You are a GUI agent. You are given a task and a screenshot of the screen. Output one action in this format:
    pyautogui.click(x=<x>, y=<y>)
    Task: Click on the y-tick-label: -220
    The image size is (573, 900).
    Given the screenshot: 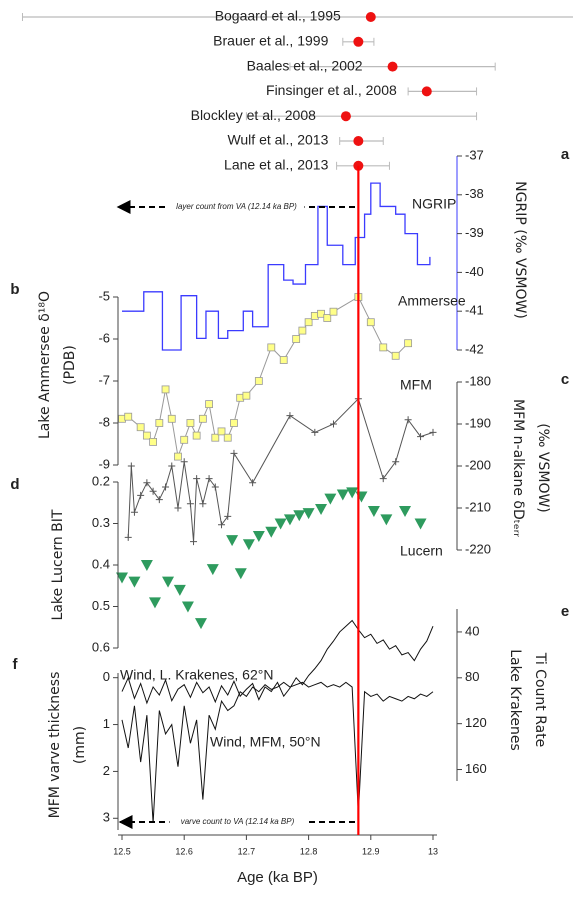 What is the action you would take?
    pyautogui.click(x=478, y=548)
    